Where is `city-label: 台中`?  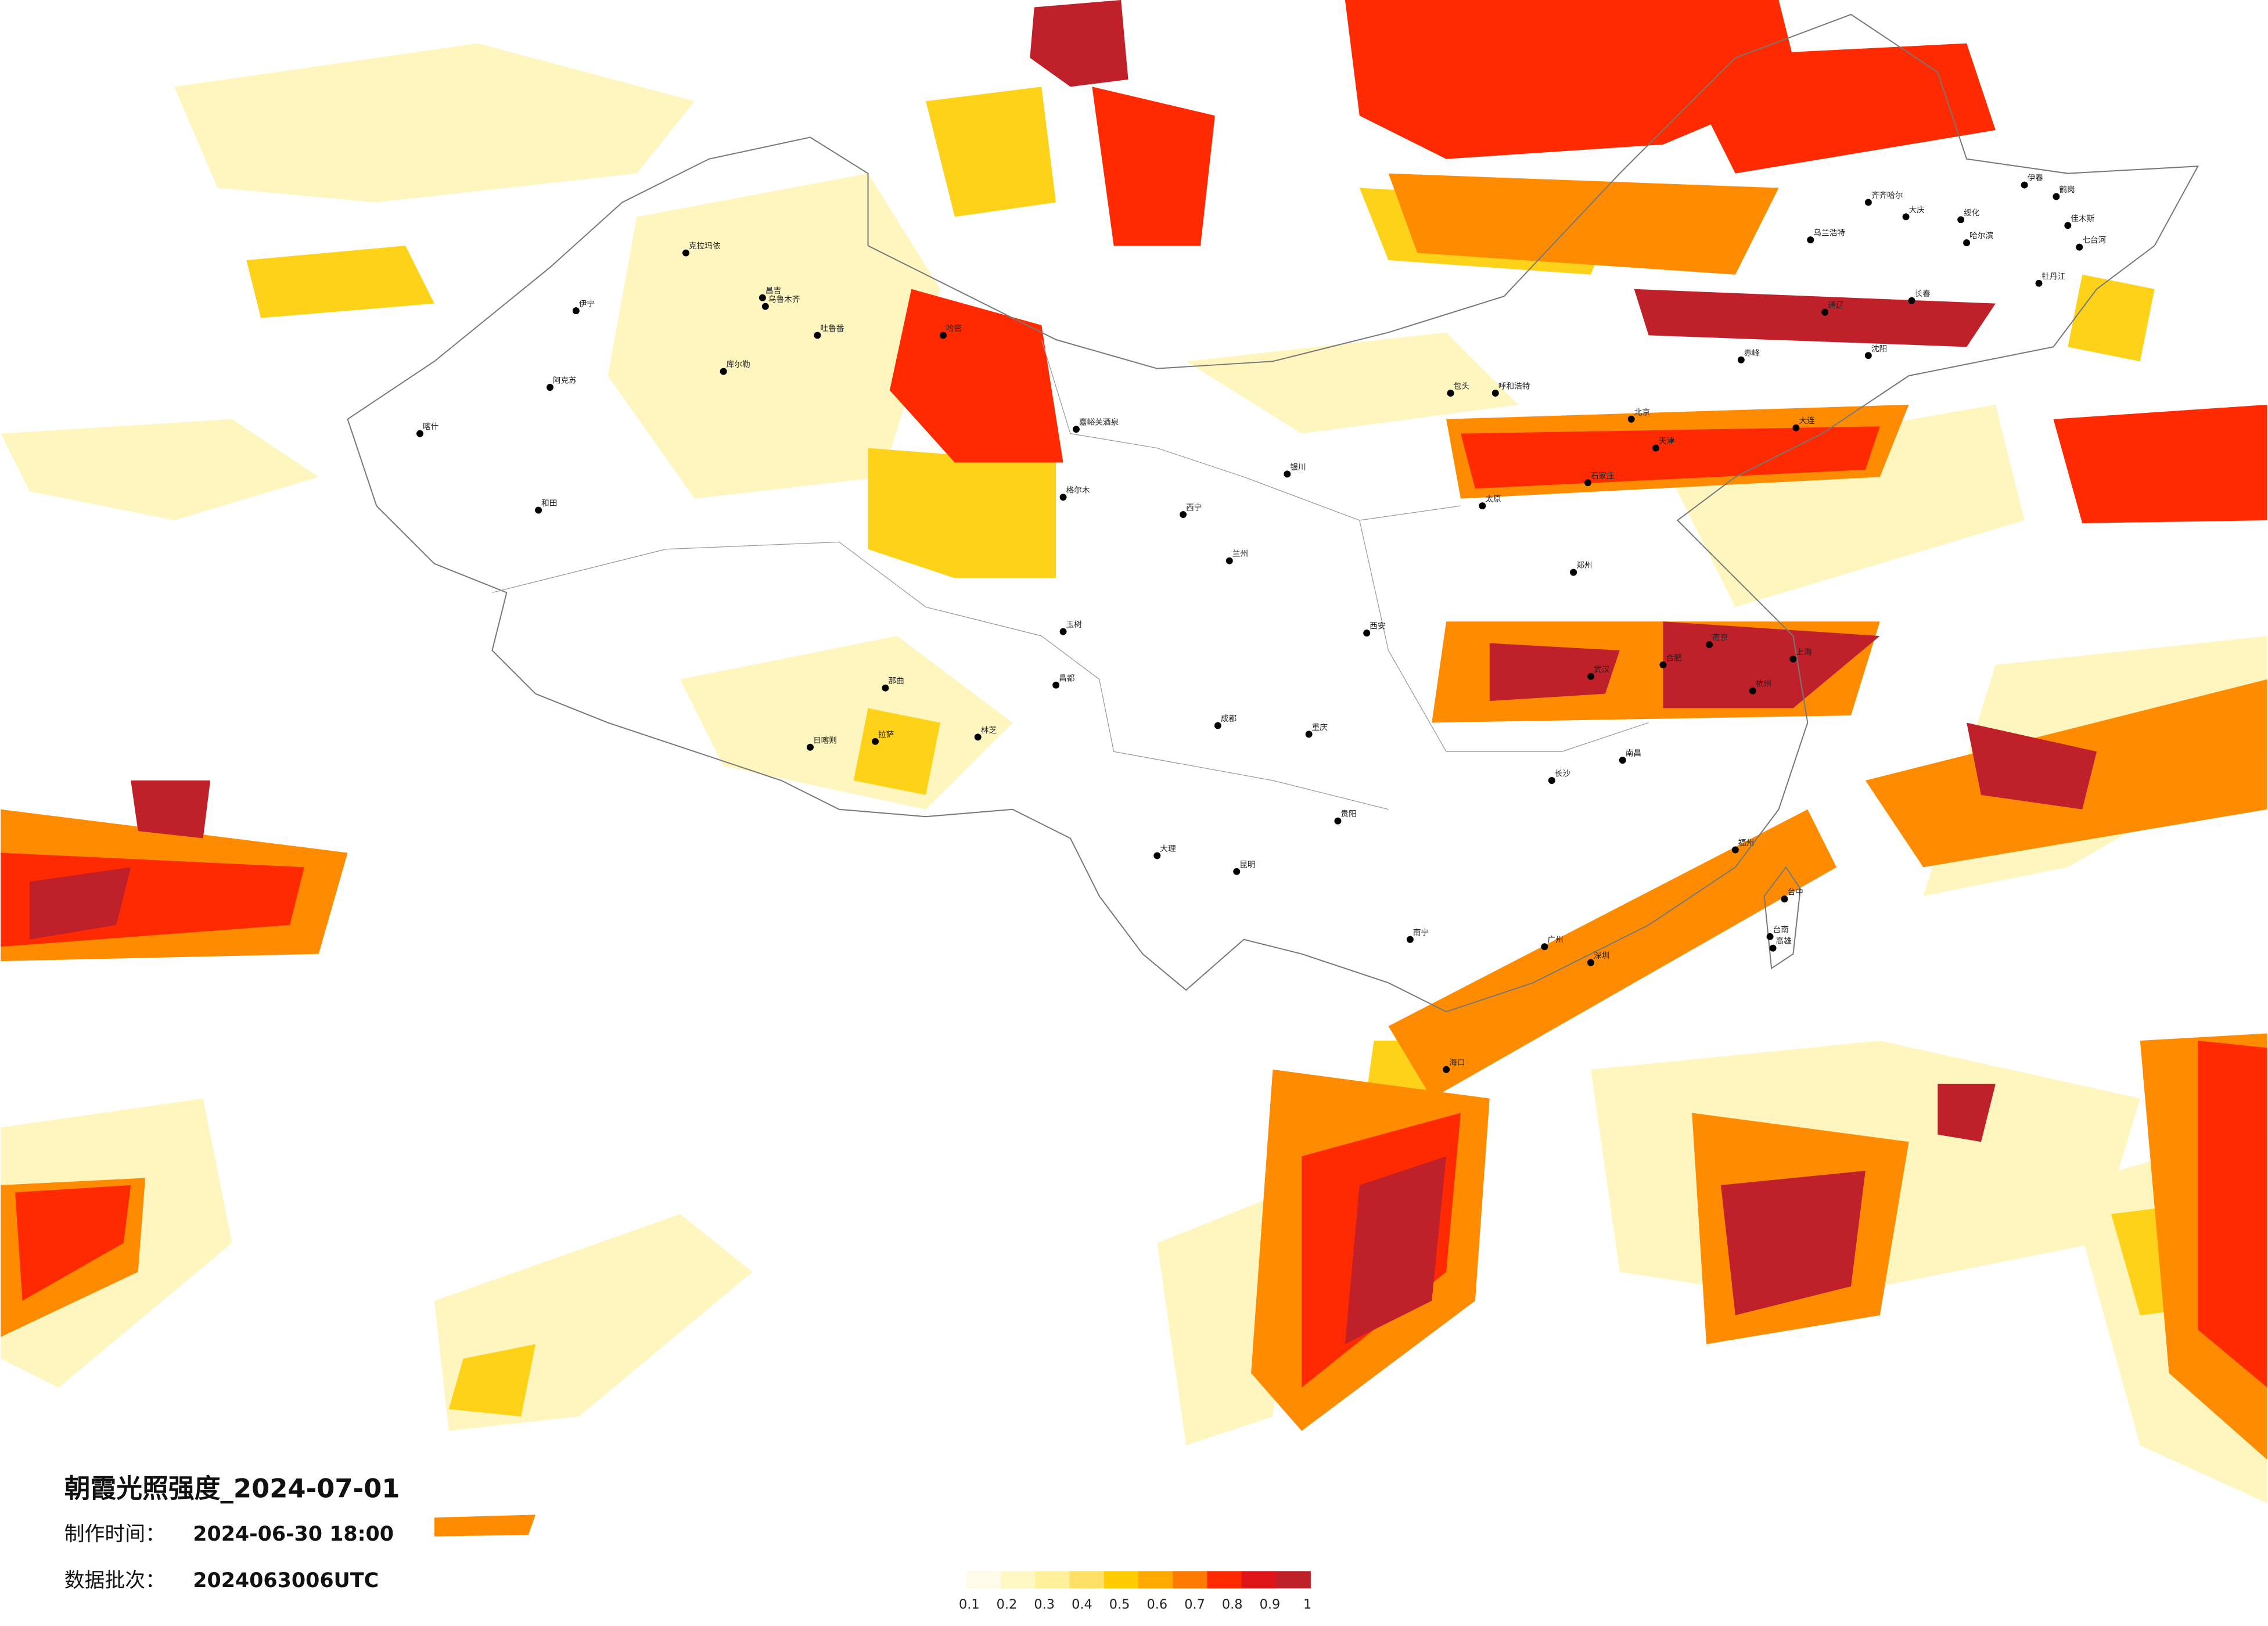
city-label: 台中 is located at coordinates (1795, 892).